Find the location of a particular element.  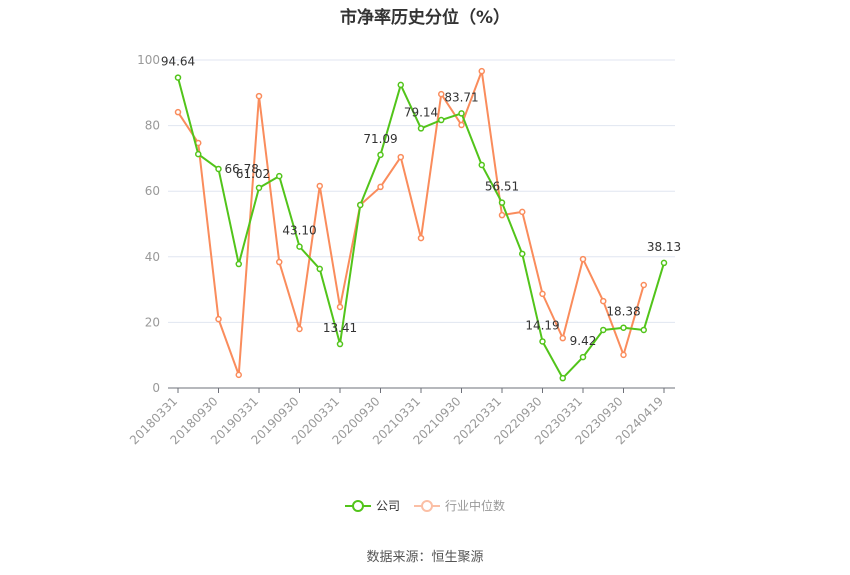

data-label: 61.02 is located at coordinates (253, 174).